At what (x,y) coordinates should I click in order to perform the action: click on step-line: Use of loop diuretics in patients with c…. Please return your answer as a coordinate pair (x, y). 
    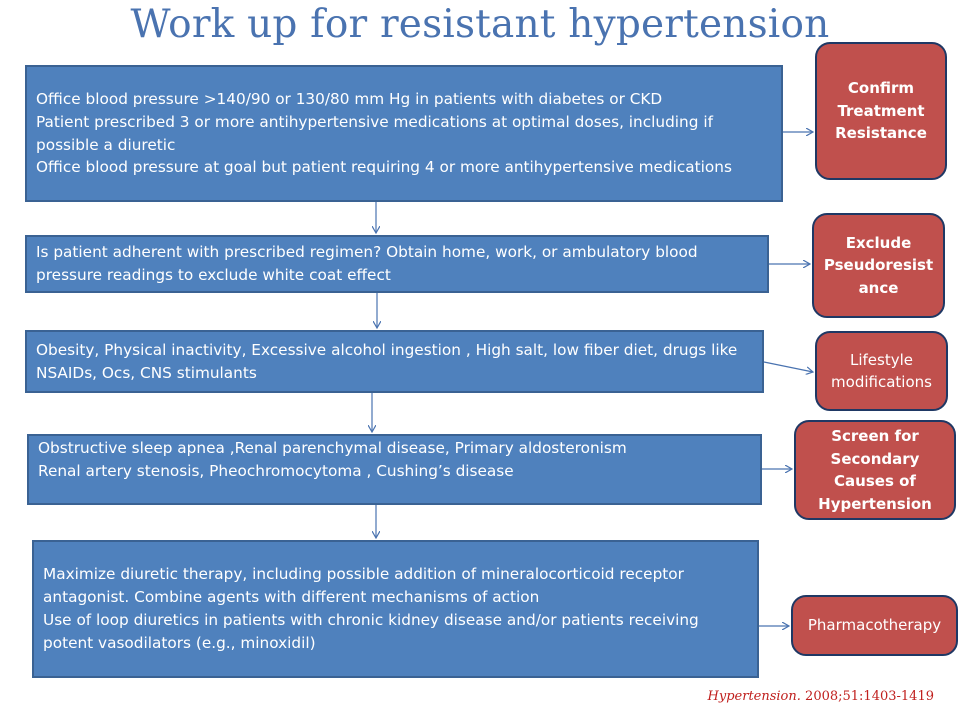
    Looking at the image, I should click on (371, 631).